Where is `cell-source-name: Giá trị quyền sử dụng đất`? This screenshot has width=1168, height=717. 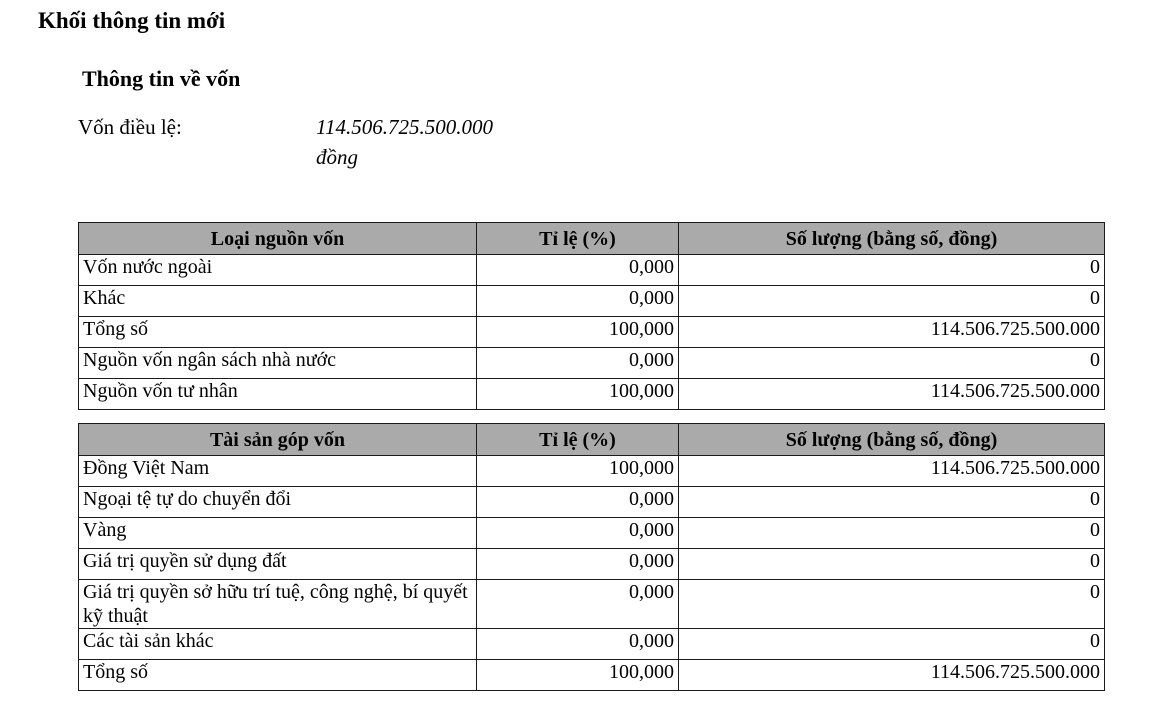 cell-source-name: Giá trị quyền sử dụng đất is located at coordinates (277, 564).